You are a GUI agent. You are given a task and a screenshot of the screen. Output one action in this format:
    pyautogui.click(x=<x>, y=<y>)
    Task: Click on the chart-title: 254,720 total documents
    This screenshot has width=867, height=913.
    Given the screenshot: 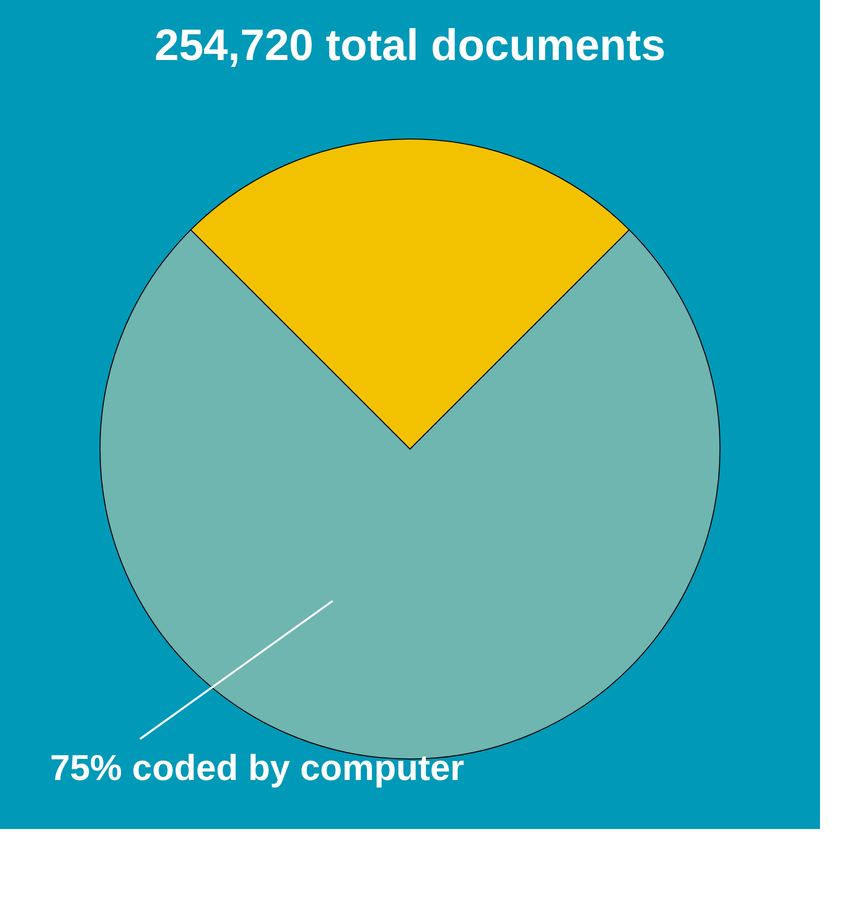 What is the action you would take?
    pyautogui.click(x=410, y=45)
    